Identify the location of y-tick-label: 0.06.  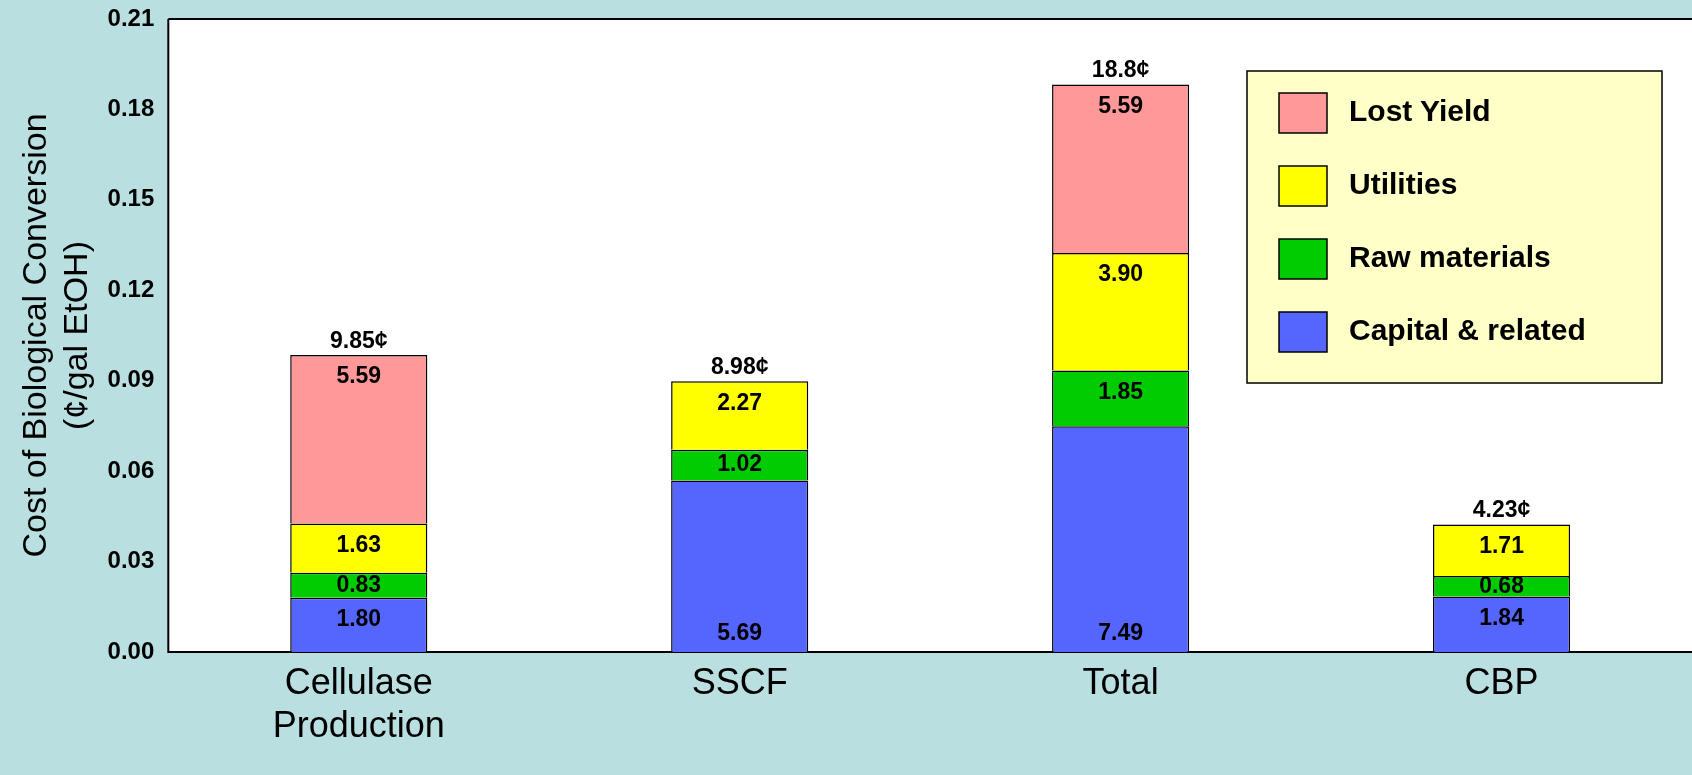
(131, 469).